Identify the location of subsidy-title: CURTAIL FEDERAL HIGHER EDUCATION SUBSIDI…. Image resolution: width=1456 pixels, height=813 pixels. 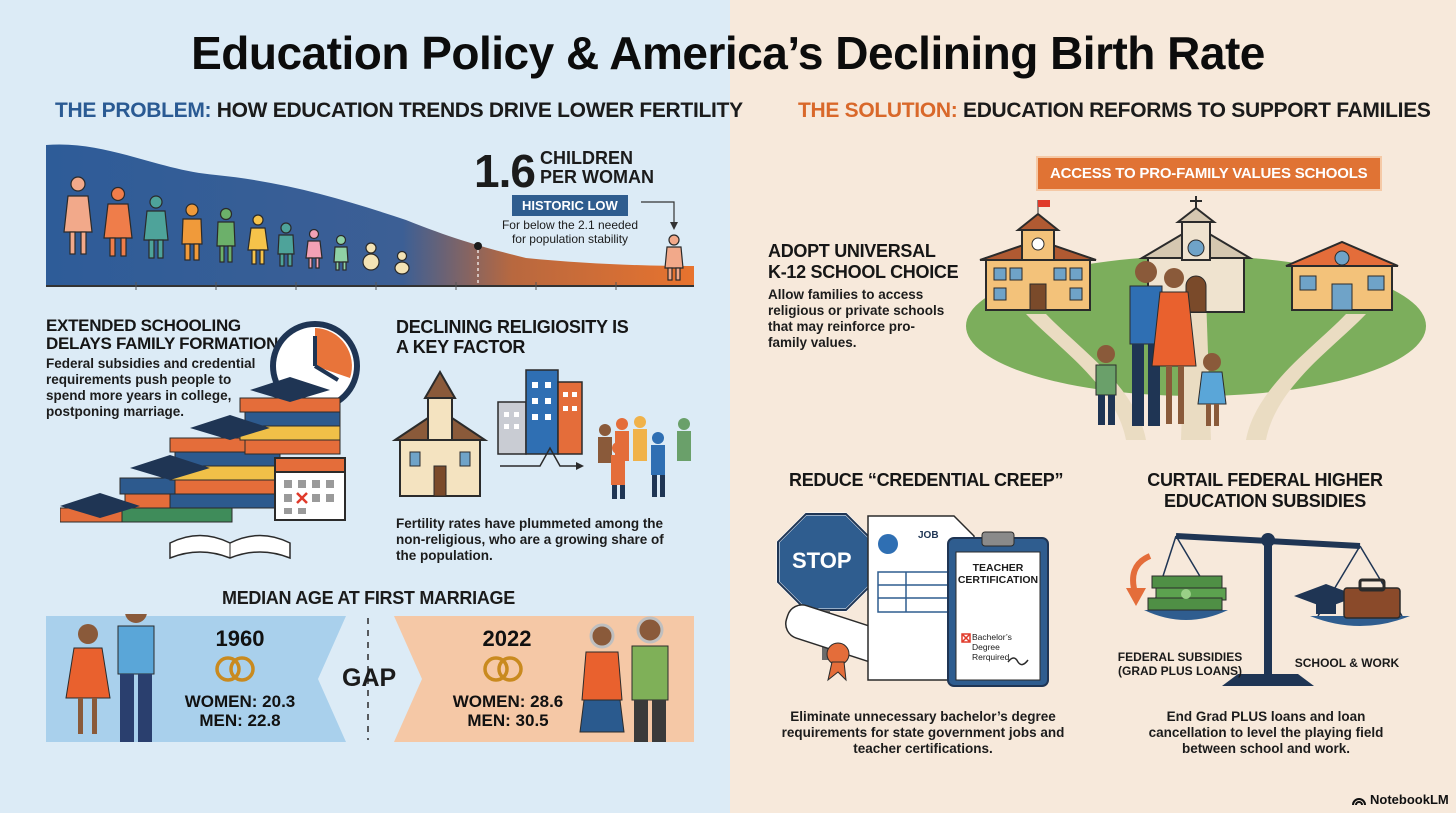
(1265, 491).